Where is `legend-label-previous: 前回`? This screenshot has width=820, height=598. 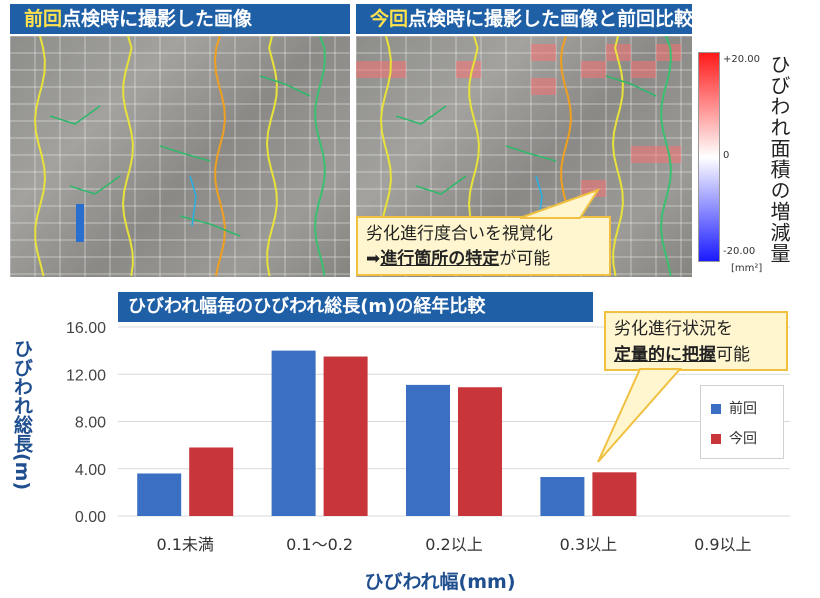 legend-label-previous: 前回 is located at coordinates (743, 409).